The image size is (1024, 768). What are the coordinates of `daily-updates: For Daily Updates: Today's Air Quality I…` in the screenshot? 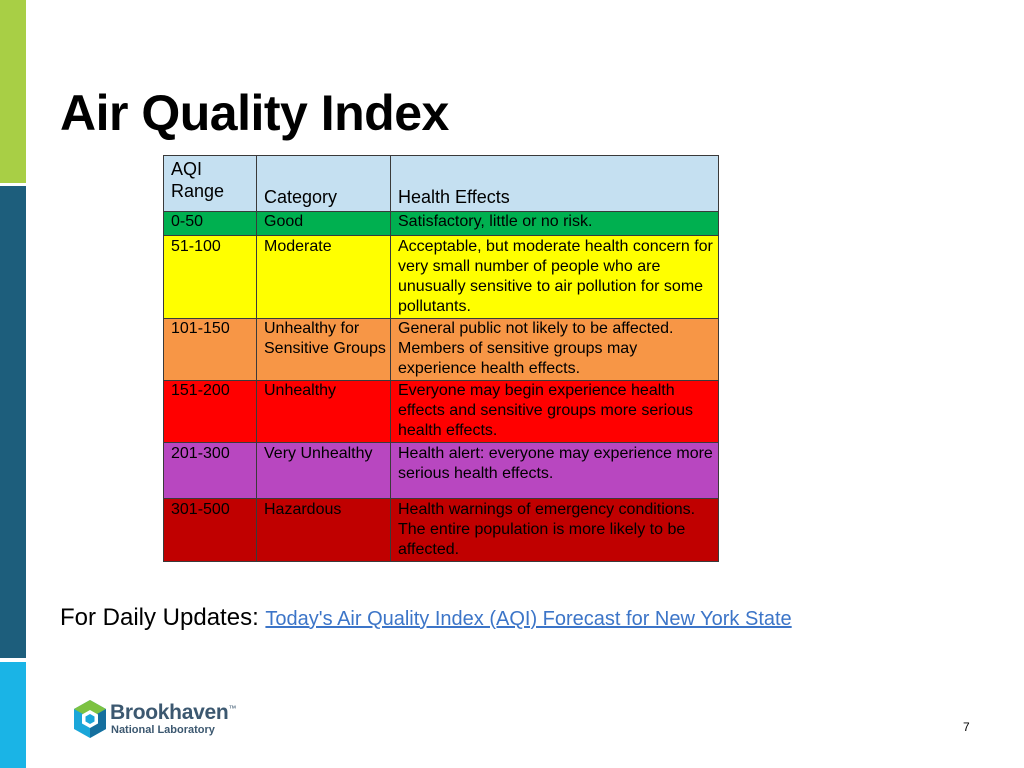 It's located at (426, 618).